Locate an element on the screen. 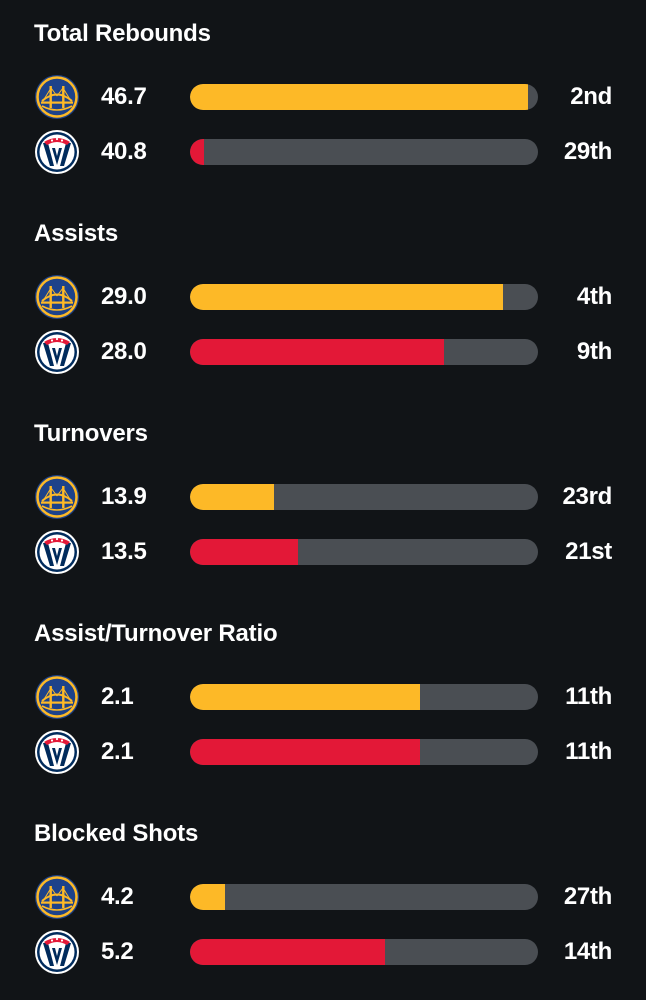 This screenshot has height=1000, width=646. stat-value: 4.2 is located at coordinates (117, 896).